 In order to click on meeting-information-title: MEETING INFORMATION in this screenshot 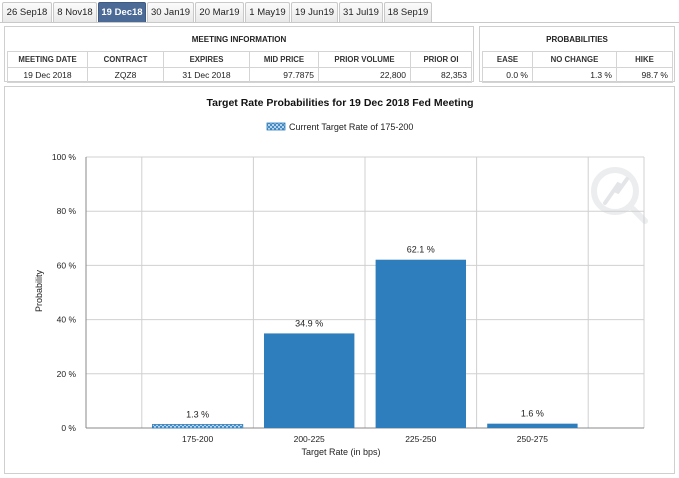, I will do `click(239, 39)`.